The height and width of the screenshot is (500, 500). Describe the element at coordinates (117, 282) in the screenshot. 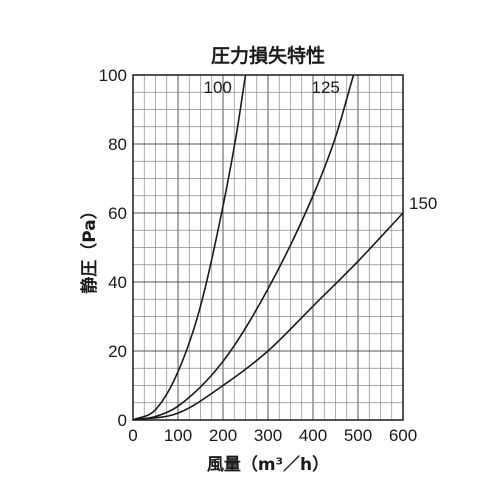

I see `y-tick-label: 40` at that location.